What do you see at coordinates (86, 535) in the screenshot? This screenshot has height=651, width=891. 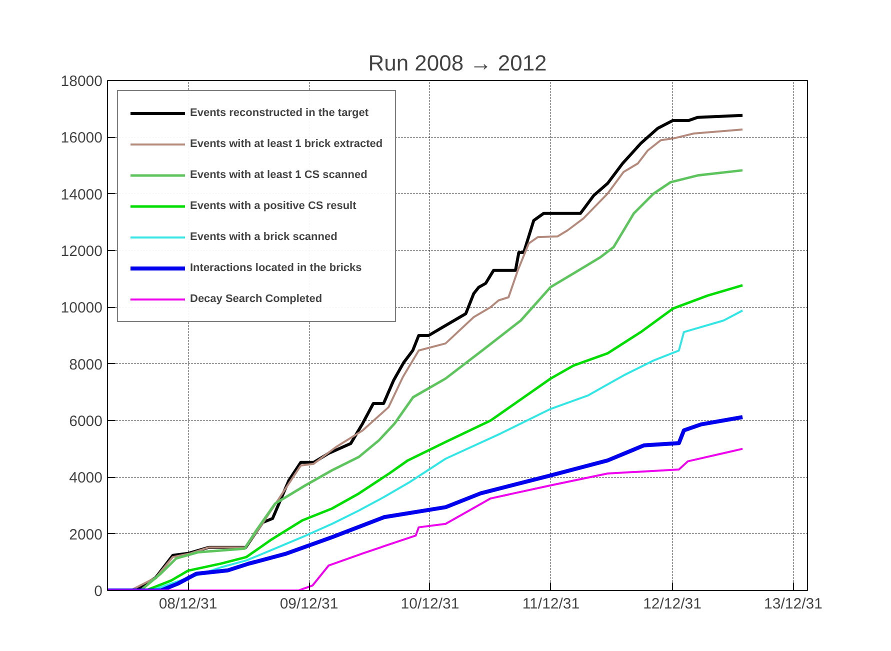 I see `y-tick-label: 2000` at bounding box center [86, 535].